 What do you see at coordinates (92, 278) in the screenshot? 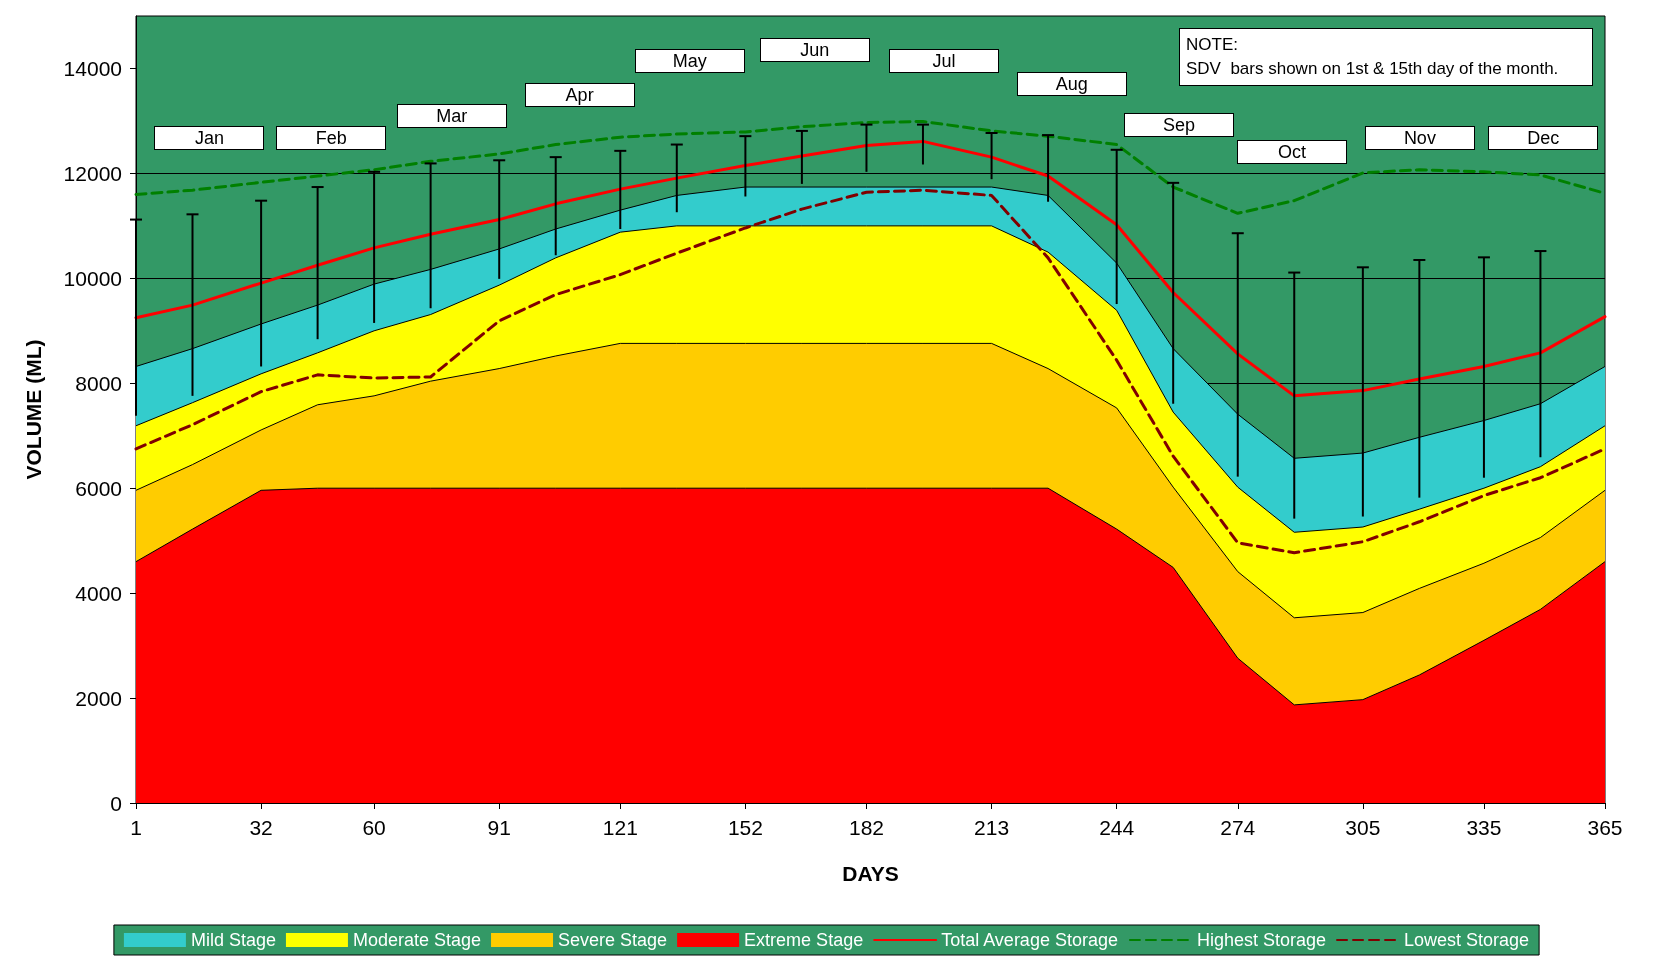
I see `y-tick-label: 10000` at bounding box center [92, 278].